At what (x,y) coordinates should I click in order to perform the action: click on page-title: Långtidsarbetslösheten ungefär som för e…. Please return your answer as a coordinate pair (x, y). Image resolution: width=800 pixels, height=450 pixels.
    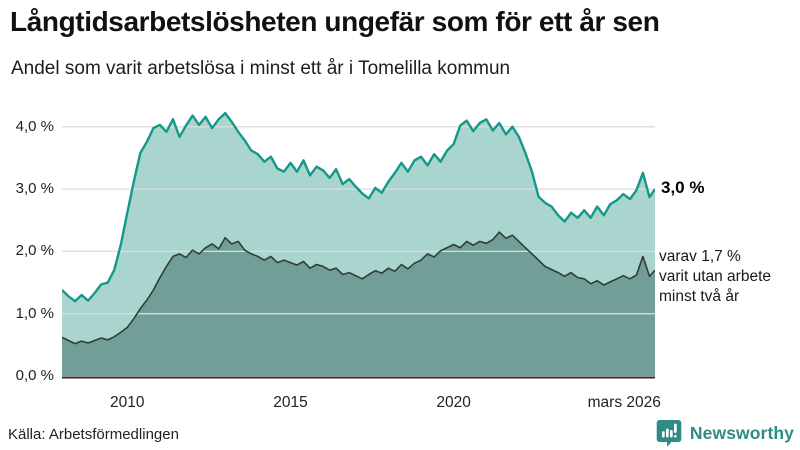
    Looking at the image, I should click on (335, 21).